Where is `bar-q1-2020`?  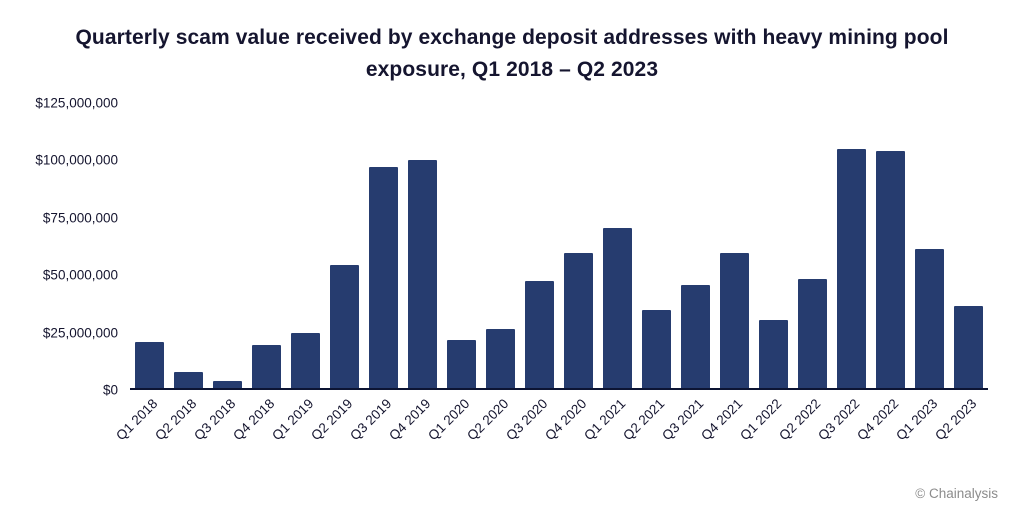 bar-q1-2020 is located at coordinates (461, 364).